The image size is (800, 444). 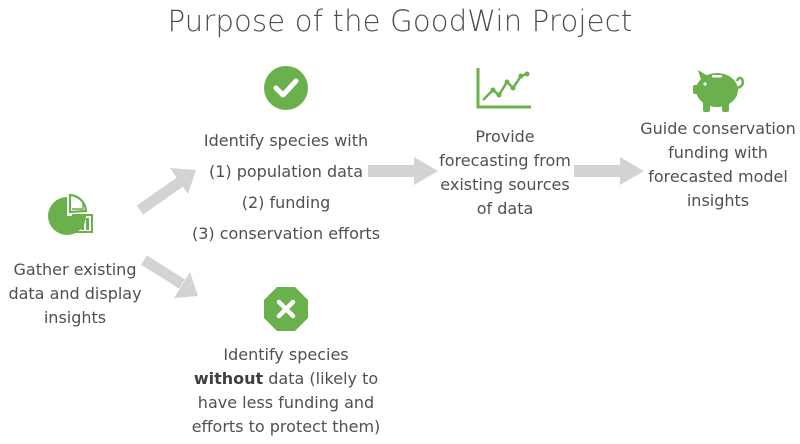 What do you see at coordinates (75, 317) in the screenshot?
I see `gather-line: insights` at bounding box center [75, 317].